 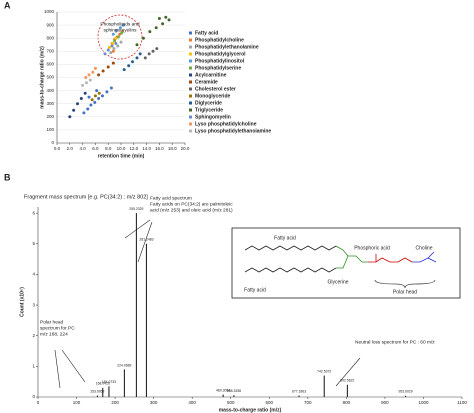 What do you see at coordinates (54, 334) in the screenshot?
I see `annotation: m/z 168, 224` at bounding box center [54, 334].